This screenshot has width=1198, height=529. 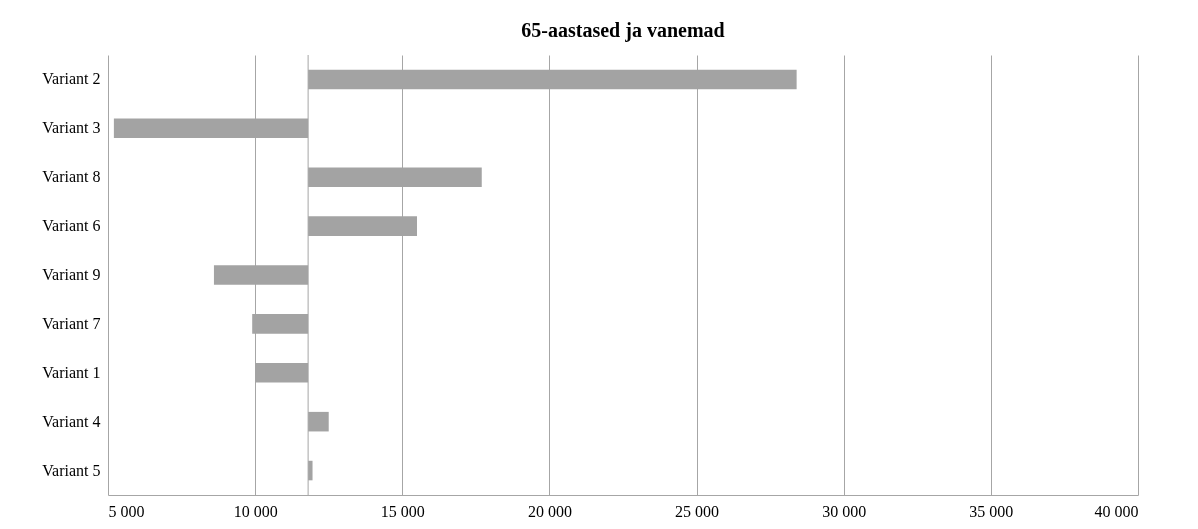 I want to click on y-tick-label: Variant 6, so click(x=71, y=226).